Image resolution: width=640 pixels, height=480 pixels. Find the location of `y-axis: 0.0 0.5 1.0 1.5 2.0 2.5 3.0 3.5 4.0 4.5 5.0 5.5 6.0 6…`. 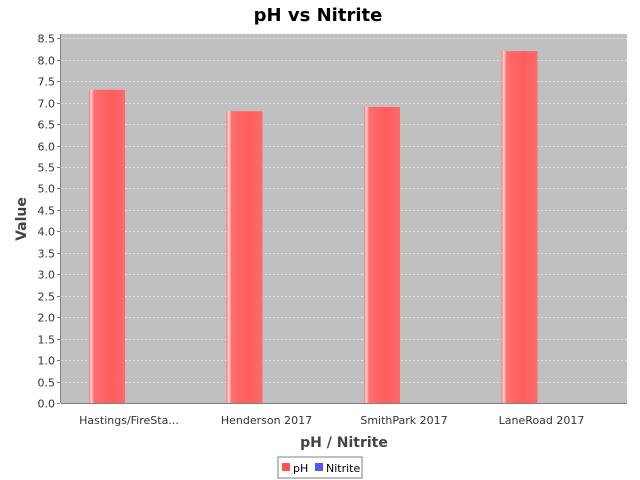

y-axis: 0.0 0.5 1.0 1.5 2.0 2.5 3.0 3.5 4.0 4.5 5.0 5.5 6.0 6… is located at coordinates (49, 222).